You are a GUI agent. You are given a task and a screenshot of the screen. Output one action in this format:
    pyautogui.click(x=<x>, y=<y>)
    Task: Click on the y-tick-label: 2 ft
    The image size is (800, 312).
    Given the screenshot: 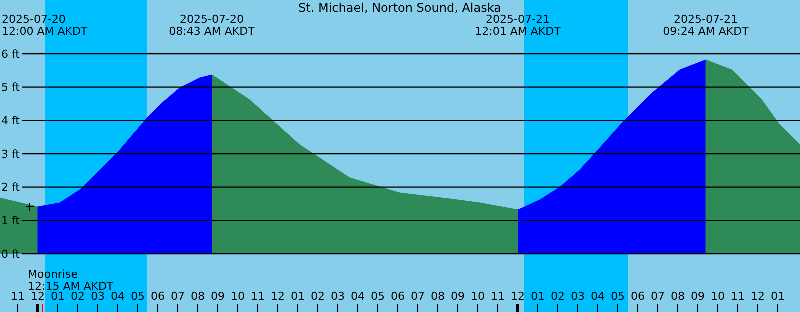 What is the action you would take?
    pyautogui.click(x=11, y=187)
    